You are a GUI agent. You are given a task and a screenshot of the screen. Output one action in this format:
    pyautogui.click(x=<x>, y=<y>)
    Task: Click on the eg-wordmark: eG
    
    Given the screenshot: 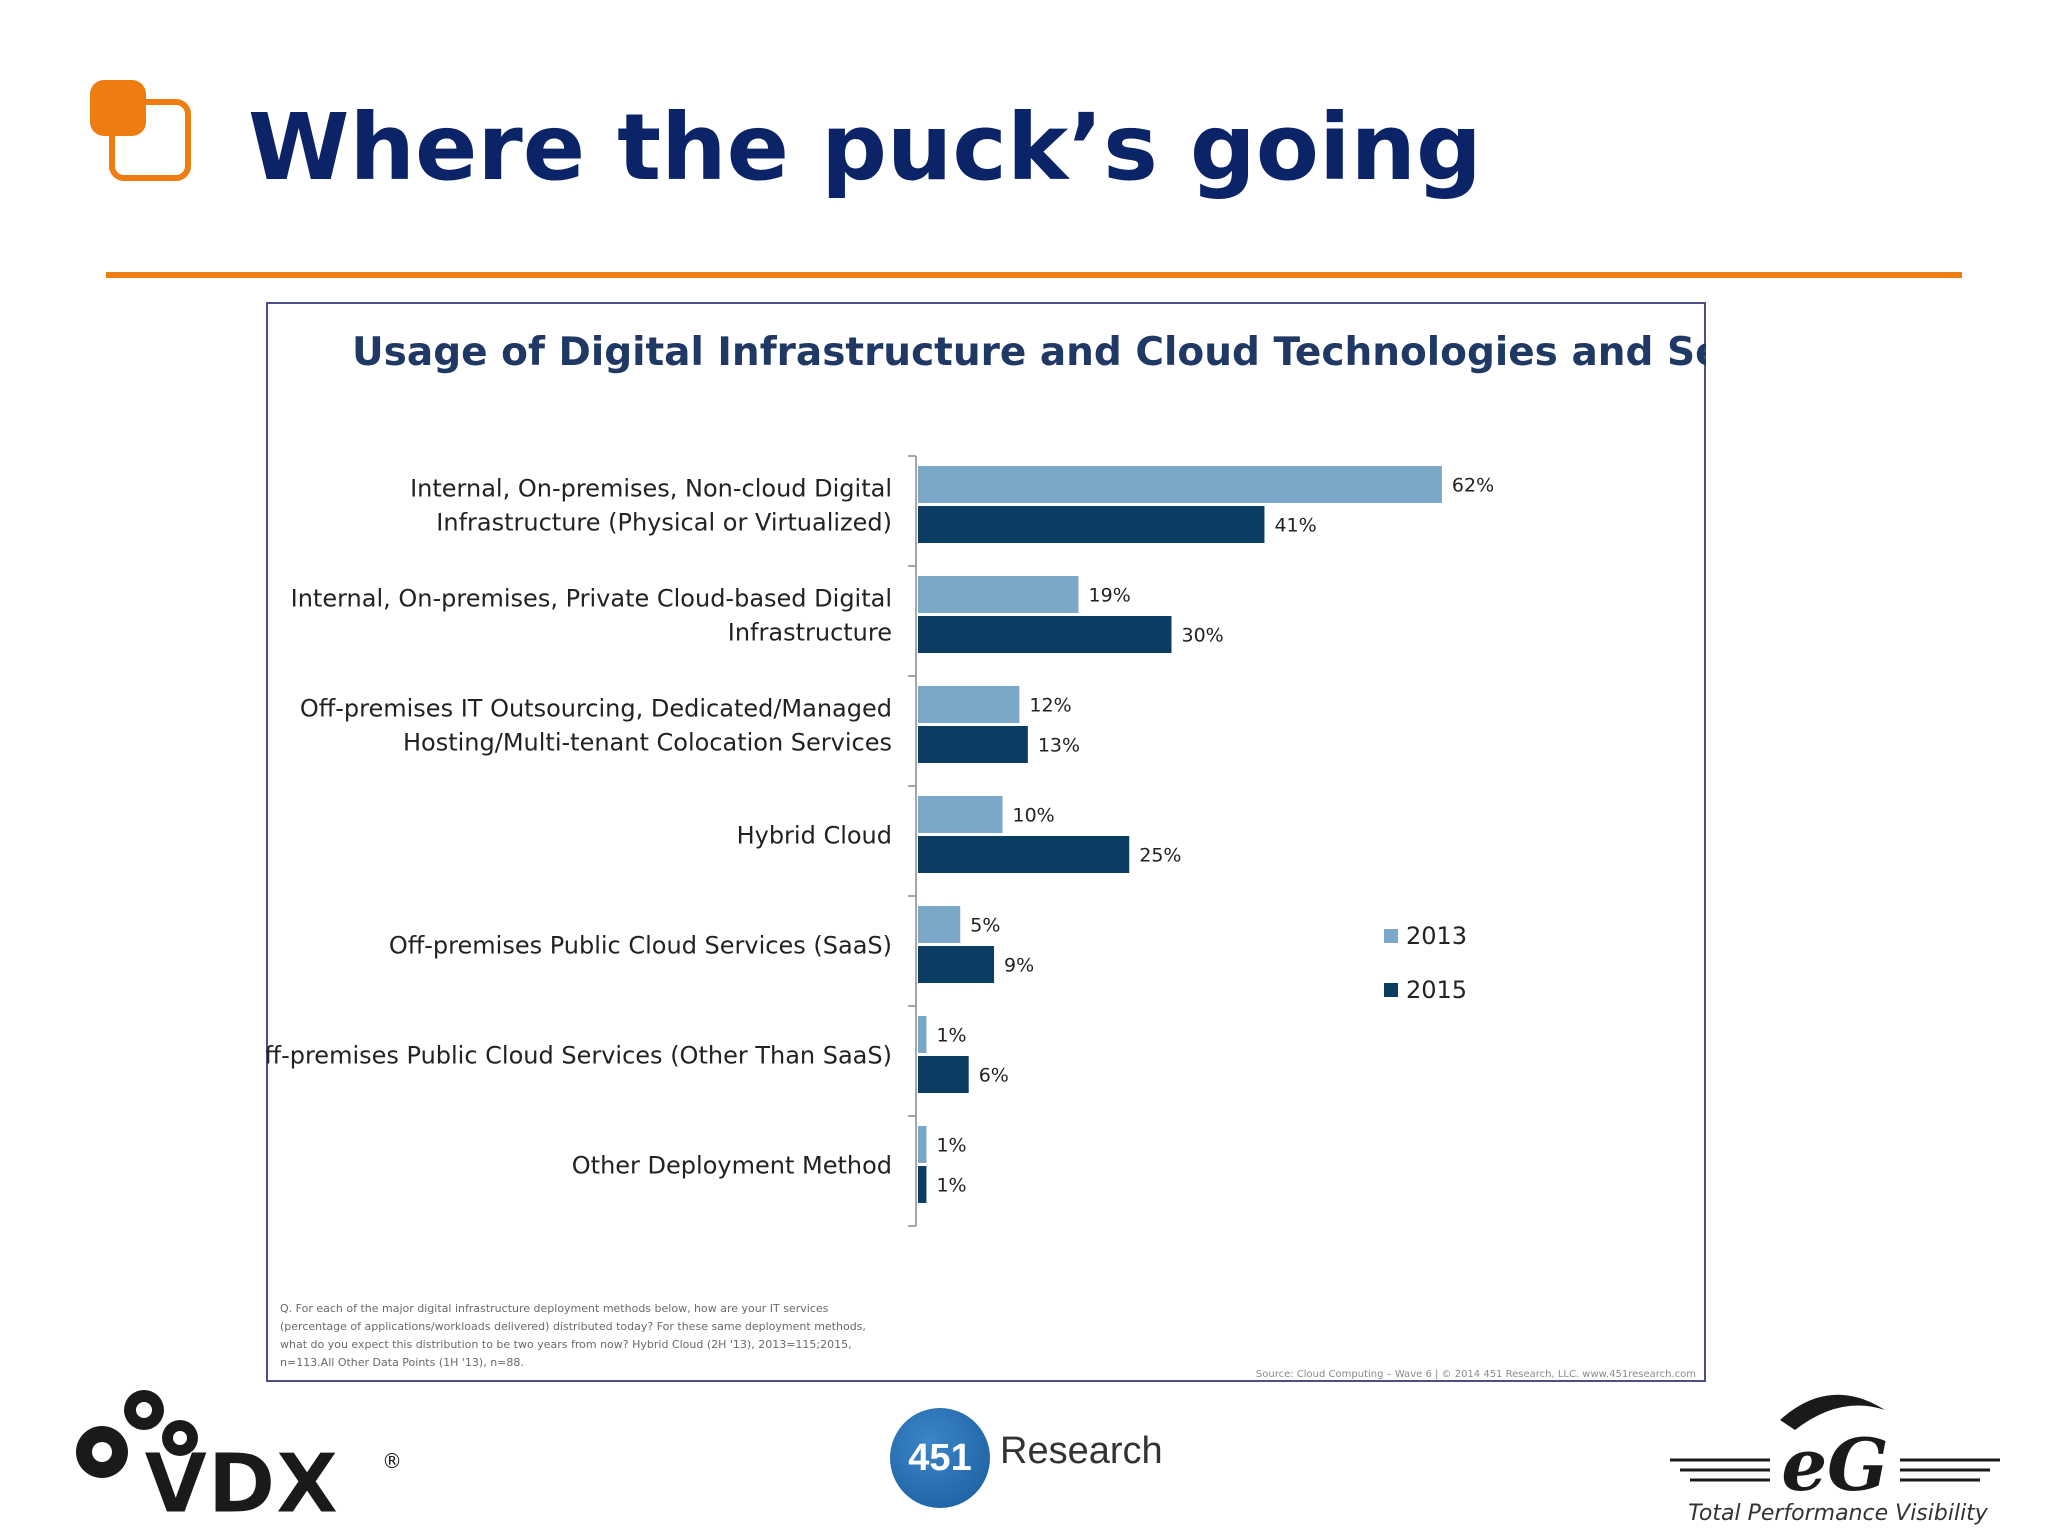 What is the action you would take?
    pyautogui.click(x=1834, y=1464)
    